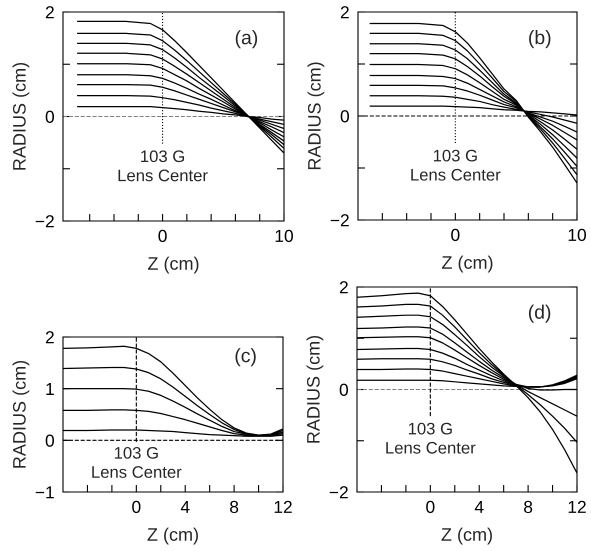 The height and width of the screenshot is (551, 591). What do you see at coordinates (50, 389) in the screenshot?
I see `y-tick-label: 1` at bounding box center [50, 389].